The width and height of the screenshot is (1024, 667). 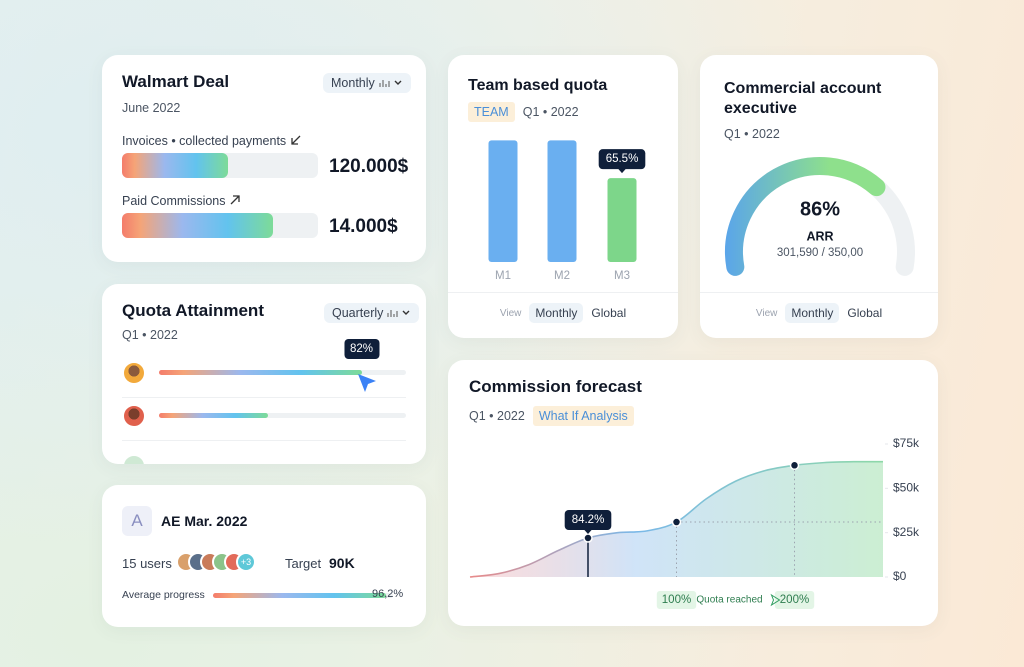 What do you see at coordinates (906, 488) in the screenshot?
I see `y-tick-label: $50k` at bounding box center [906, 488].